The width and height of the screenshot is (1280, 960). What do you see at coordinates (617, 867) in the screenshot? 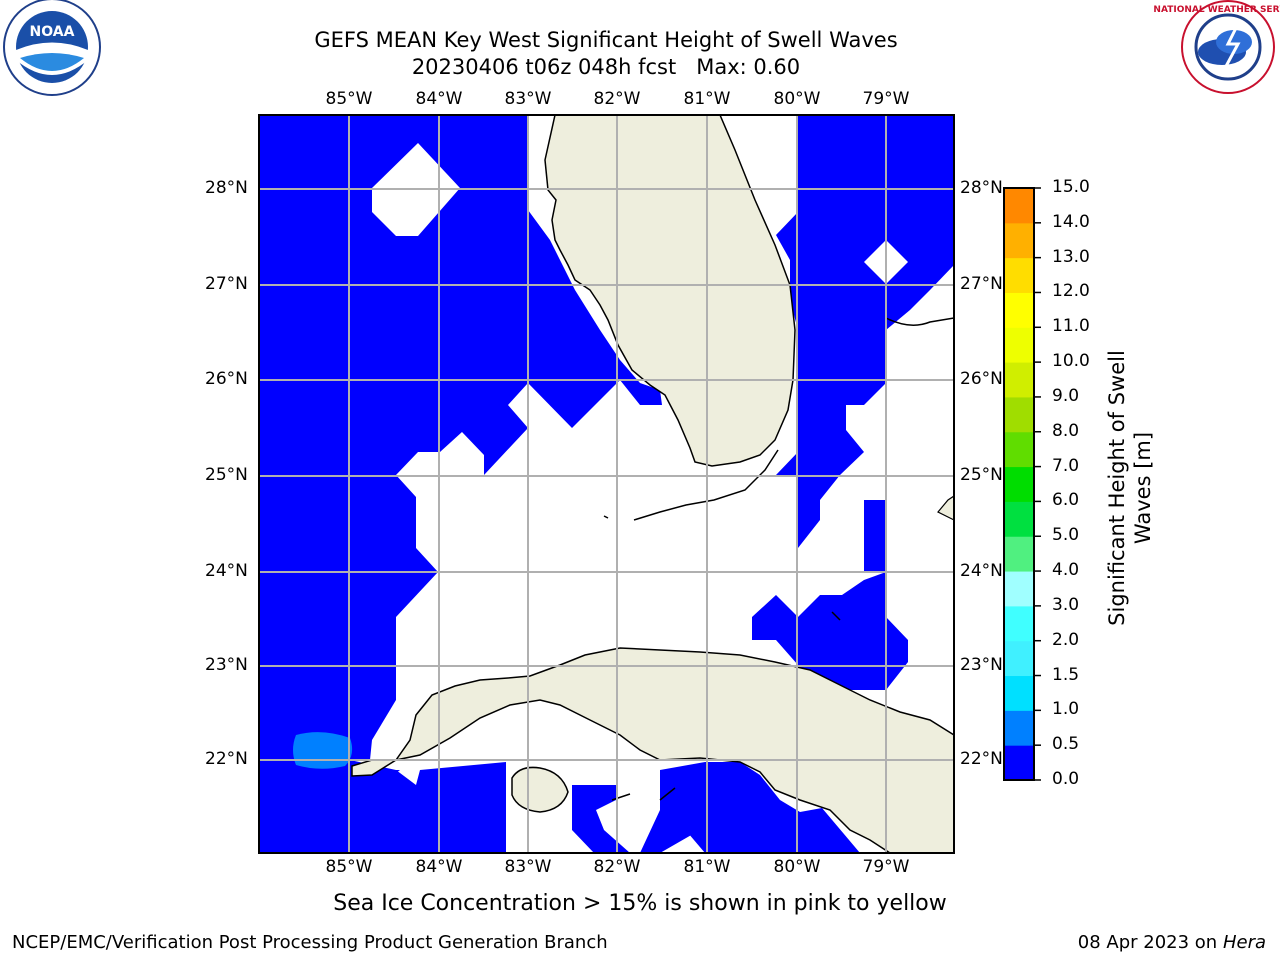
I see `lon-label-bottom-82w: 82°W` at bounding box center [617, 867].